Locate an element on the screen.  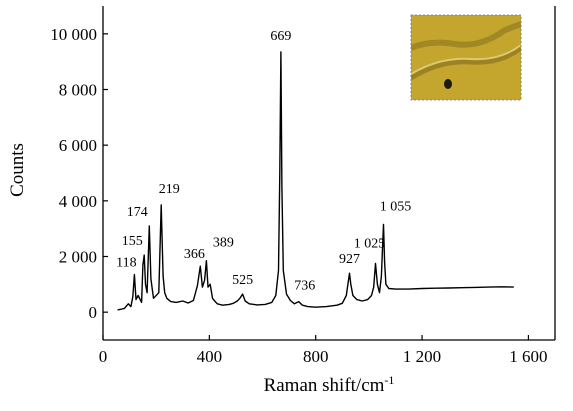
x-tick-label: 400 is located at coordinates (210, 356).